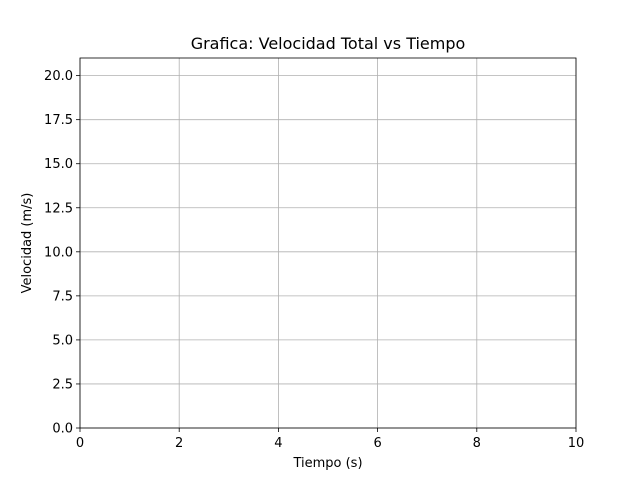  What do you see at coordinates (327, 463) in the screenshot?
I see `x-axis-label: Tiempo (s)` at bounding box center [327, 463].